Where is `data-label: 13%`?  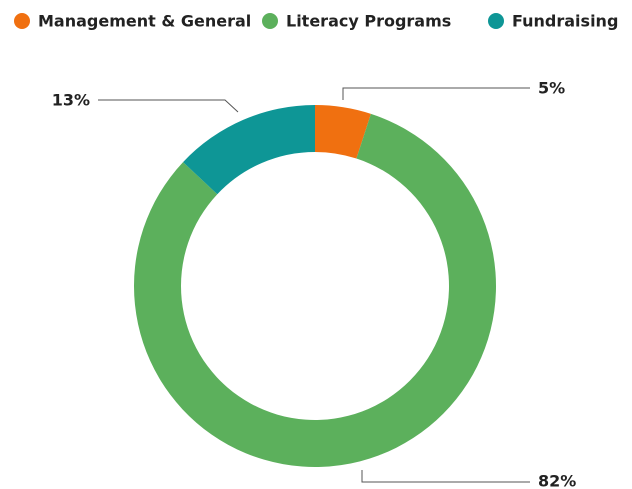 data-label: 13% is located at coordinates (71, 100).